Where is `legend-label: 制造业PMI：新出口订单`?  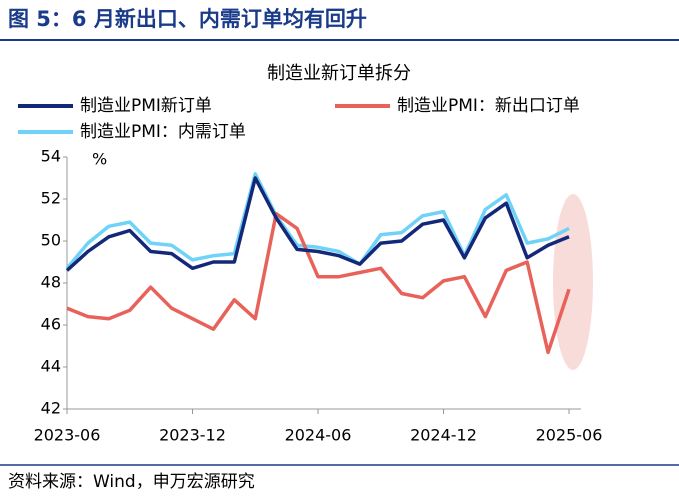 legend-label: 制造业PMI：新出口订单 is located at coordinates (488, 106).